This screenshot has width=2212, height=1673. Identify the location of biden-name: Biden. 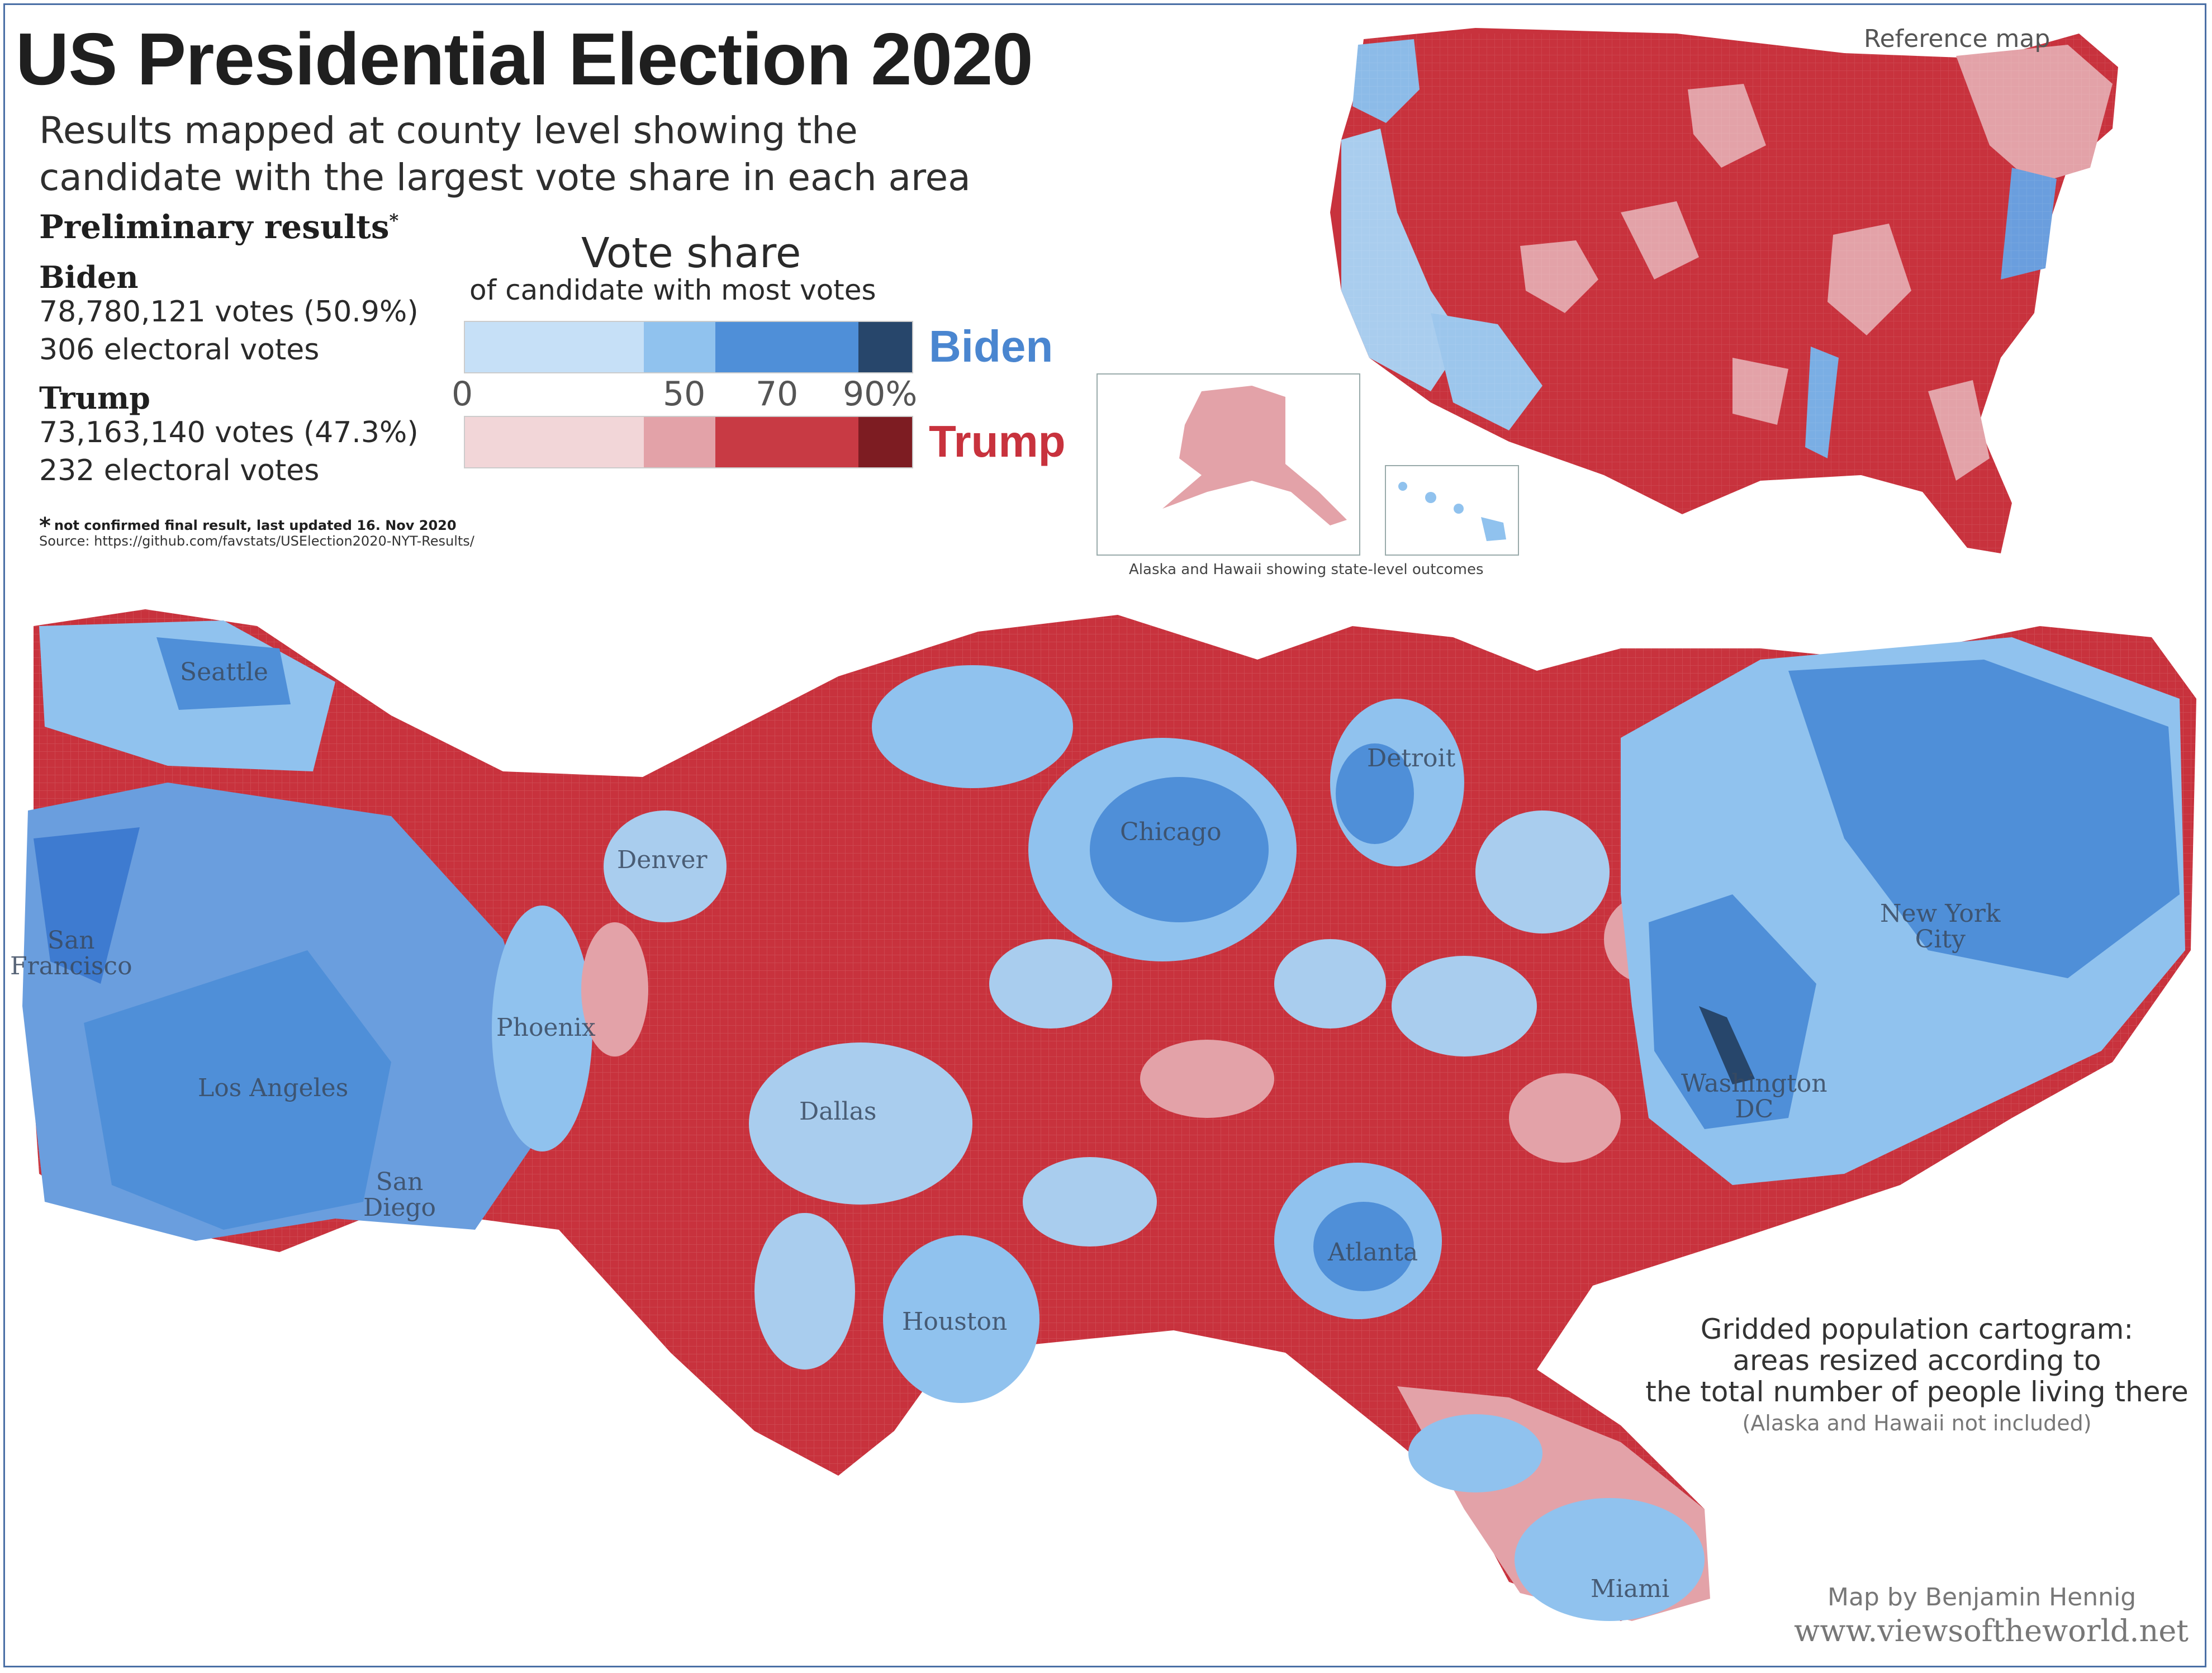
(89, 277).